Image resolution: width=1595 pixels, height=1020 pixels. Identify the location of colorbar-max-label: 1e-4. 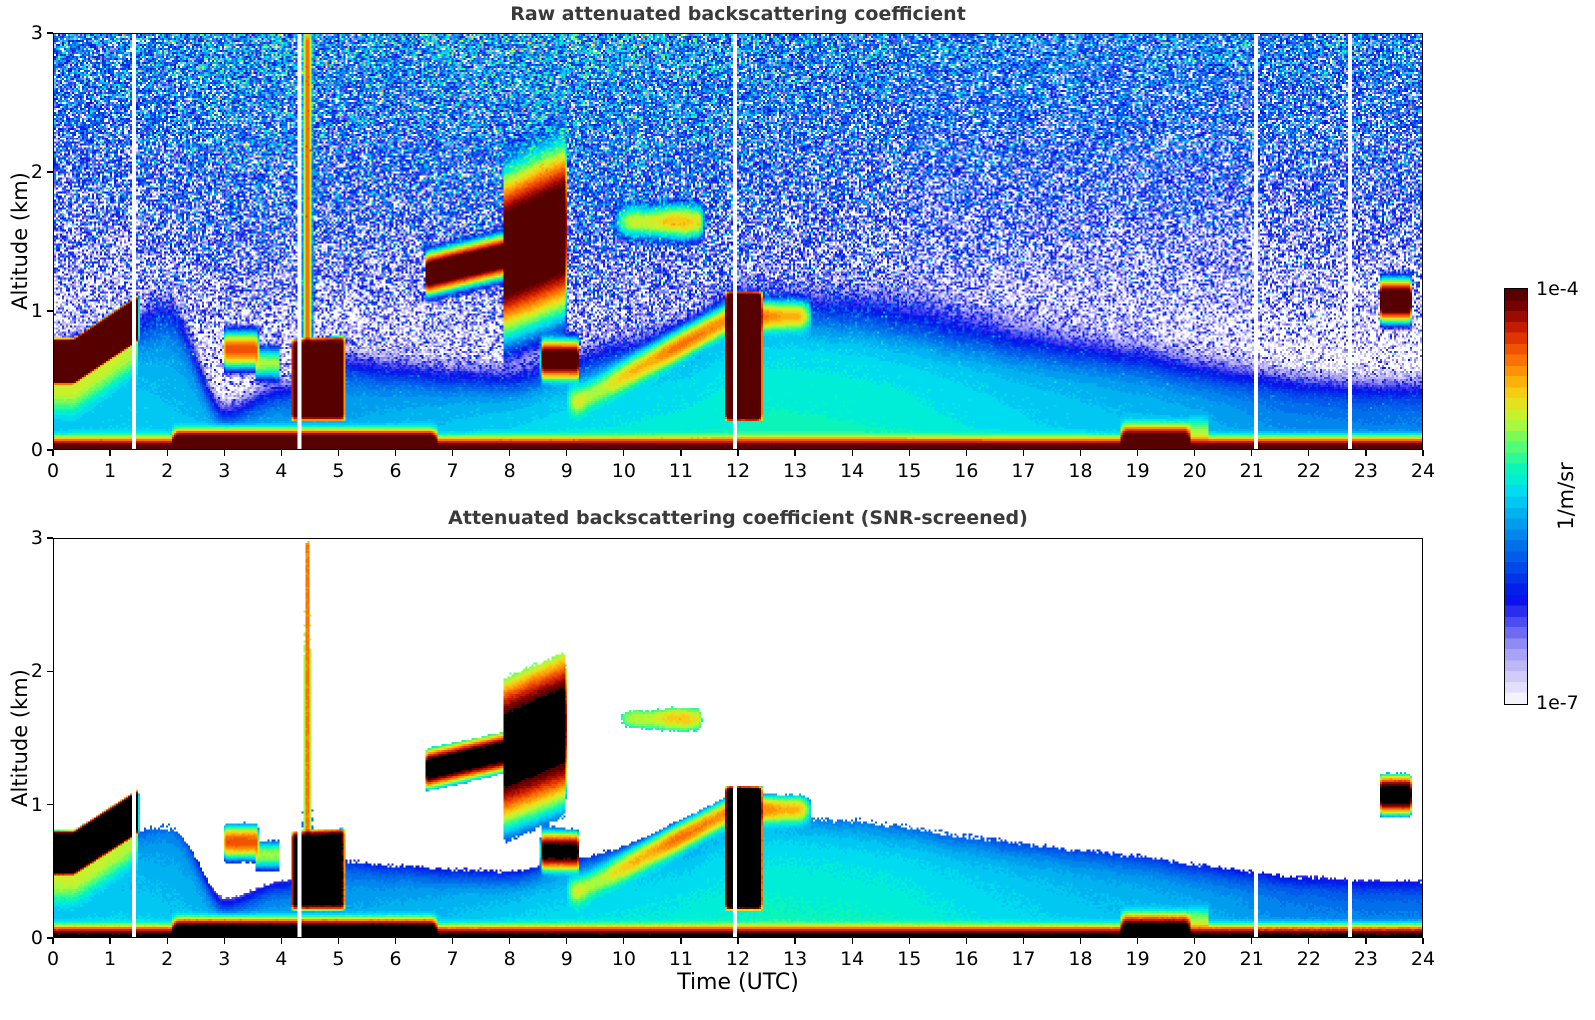
(1557, 289).